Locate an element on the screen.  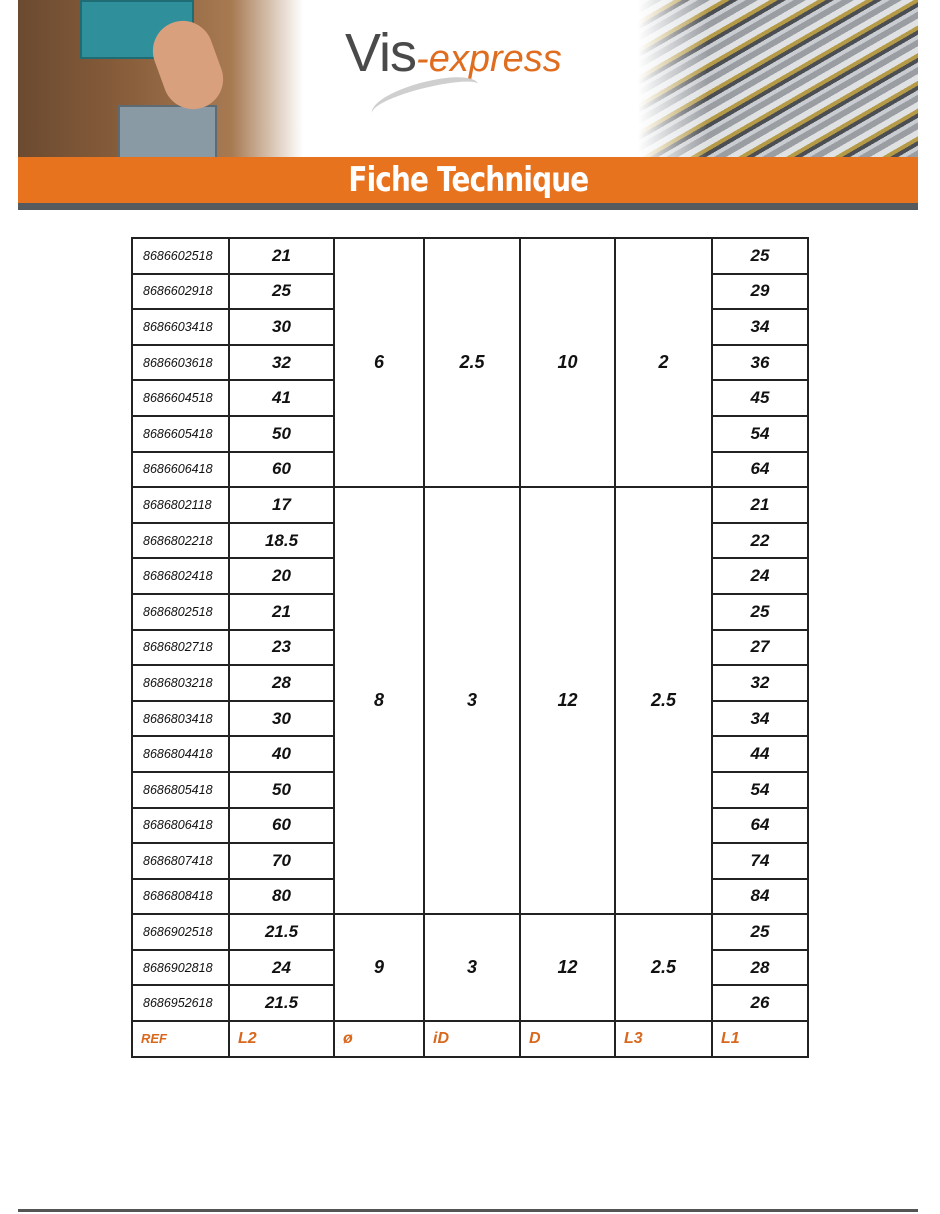
table-row: 8686902518 21.5 9 3 12 2.5 25 is located at coordinates (470, 968).